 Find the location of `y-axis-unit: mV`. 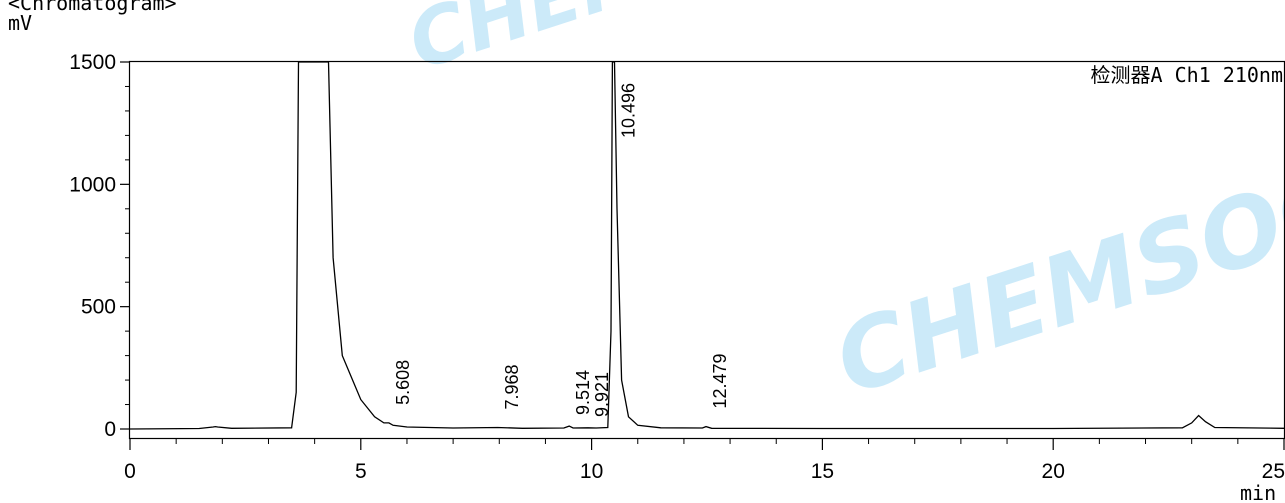

y-axis-unit: mV is located at coordinates (20, 23).